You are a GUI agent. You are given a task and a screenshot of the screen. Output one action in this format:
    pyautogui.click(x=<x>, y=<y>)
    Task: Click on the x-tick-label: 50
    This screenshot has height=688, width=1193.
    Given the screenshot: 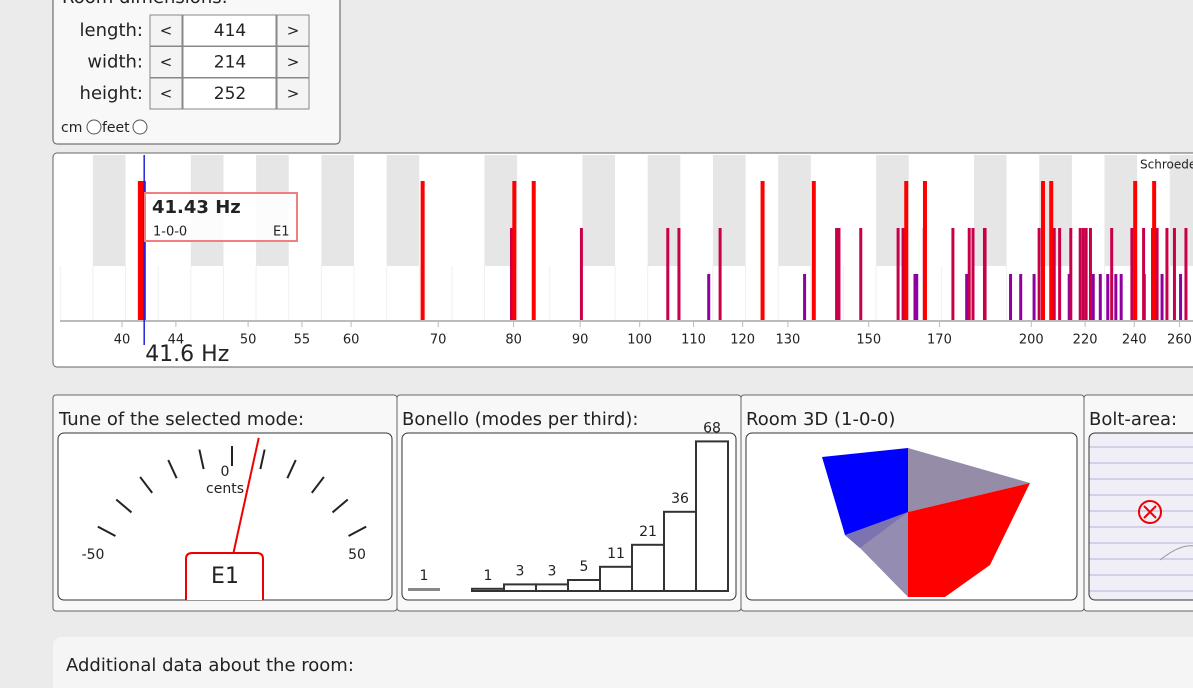 What is the action you would take?
    pyautogui.click(x=248, y=340)
    